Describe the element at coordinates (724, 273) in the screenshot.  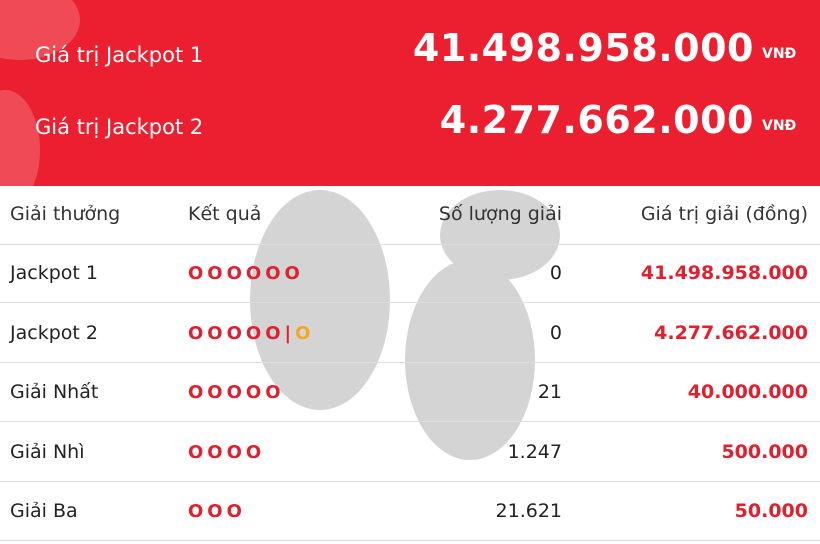
I see `prize-value: 41.498.958.000` at that location.